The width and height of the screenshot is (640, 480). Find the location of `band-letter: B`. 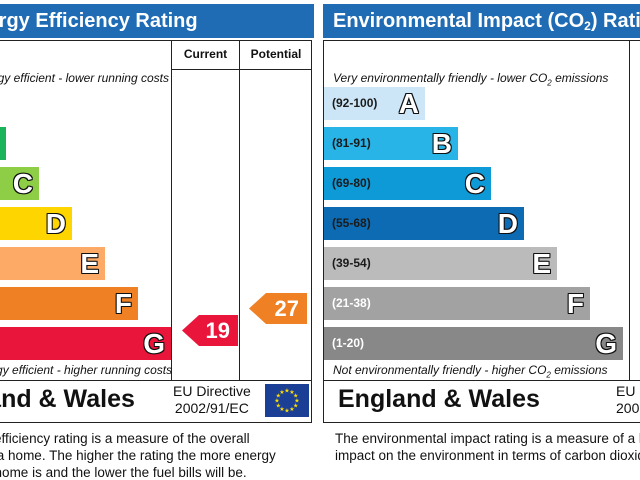

band-letter: B is located at coordinates (441, 143).